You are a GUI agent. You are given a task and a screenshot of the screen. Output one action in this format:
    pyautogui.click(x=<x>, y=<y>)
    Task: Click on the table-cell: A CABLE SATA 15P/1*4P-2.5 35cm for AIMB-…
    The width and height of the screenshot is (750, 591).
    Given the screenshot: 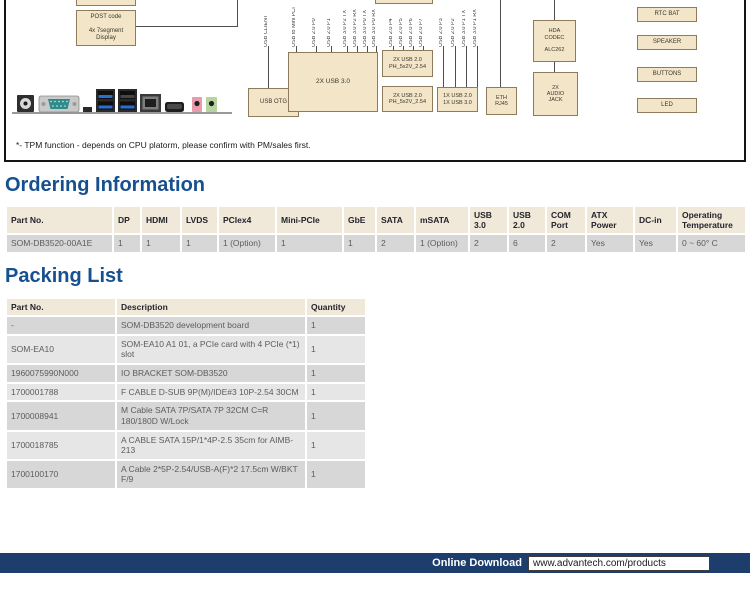 What is the action you would take?
    pyautogui.click(x=211, y=445)
    